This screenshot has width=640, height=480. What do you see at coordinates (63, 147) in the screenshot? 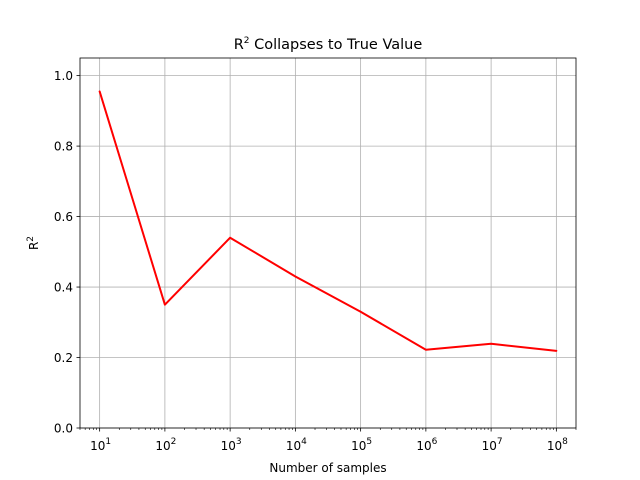
I see `y-tick-label: 0.8` at bounding box center [63, 147].